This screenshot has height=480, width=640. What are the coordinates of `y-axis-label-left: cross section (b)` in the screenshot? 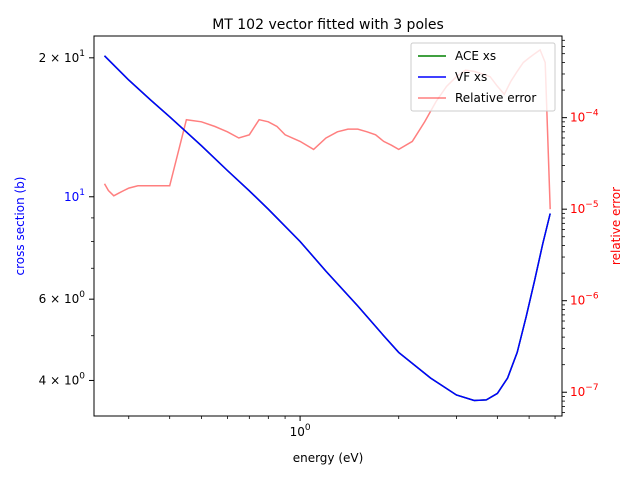 It's located at (20, 226).